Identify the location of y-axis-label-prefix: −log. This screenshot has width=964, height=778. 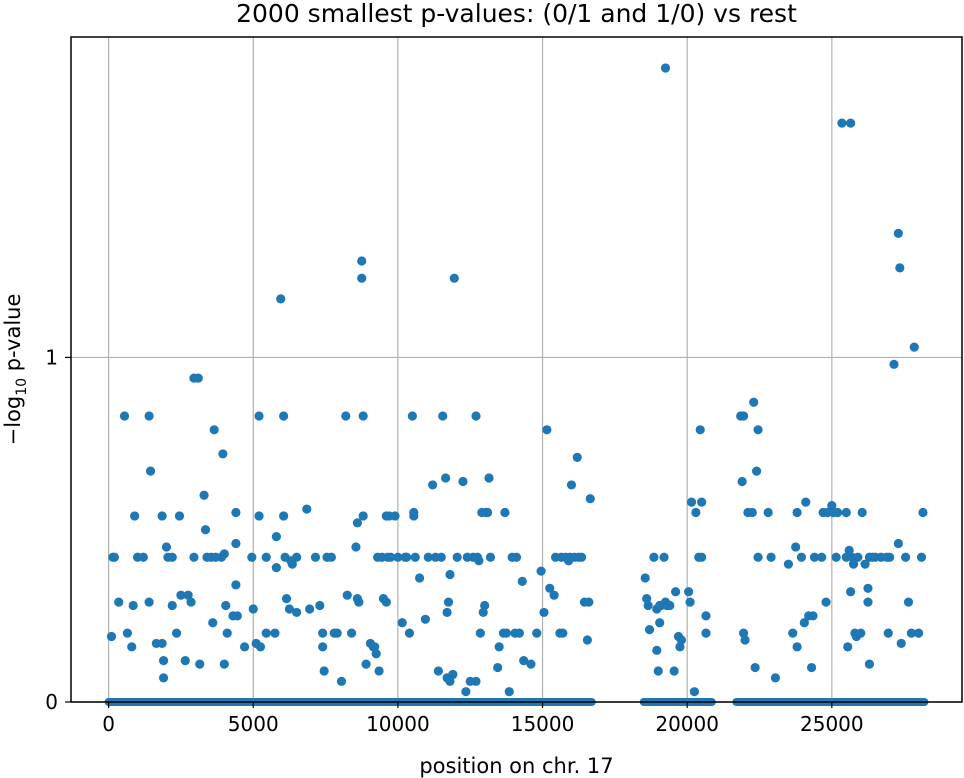
(13, 421).